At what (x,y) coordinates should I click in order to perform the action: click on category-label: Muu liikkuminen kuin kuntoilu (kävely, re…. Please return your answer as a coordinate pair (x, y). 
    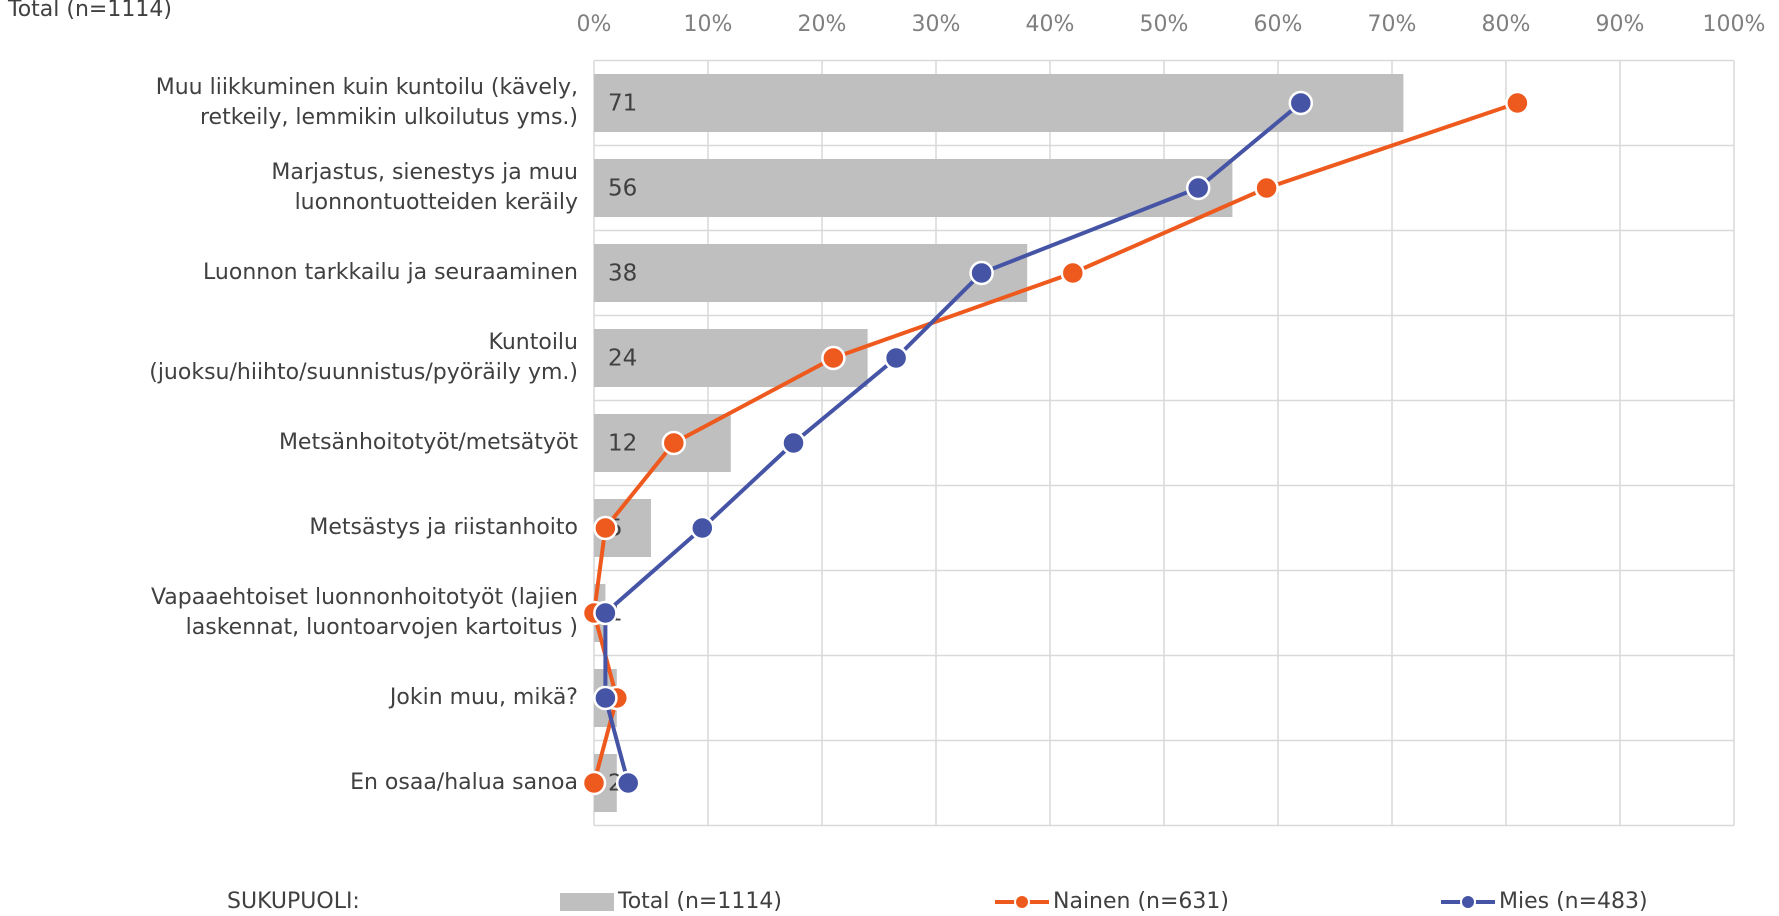
    Looking at the image, I should click on (367, 102).